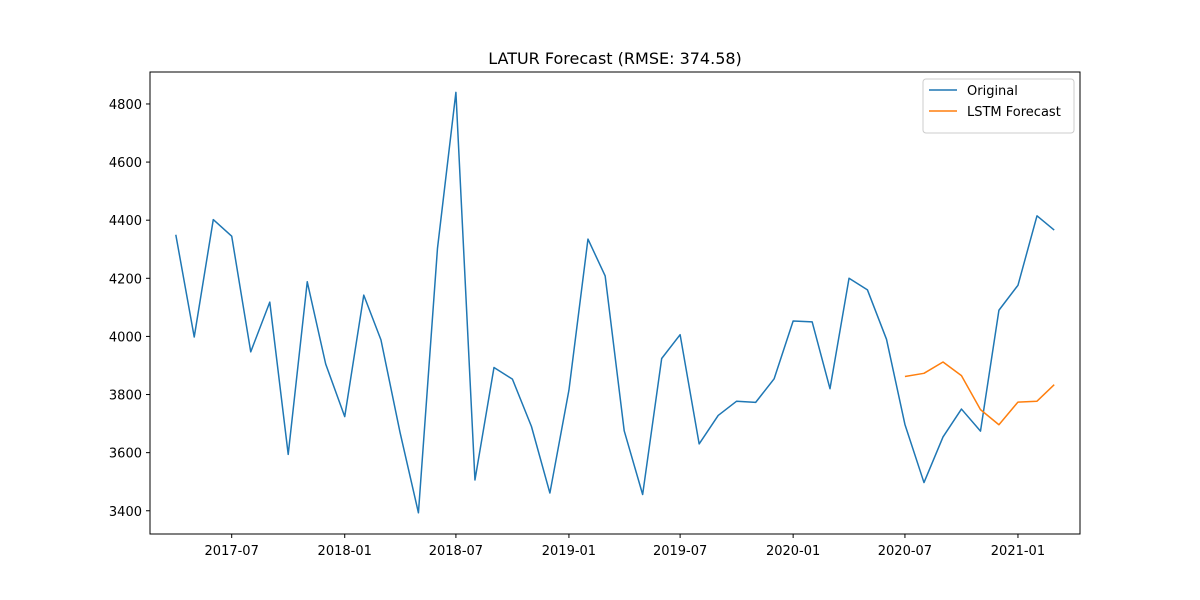 The width and height of the screenshot is (1200, 600). I want to click on y-tick-label: 3600, so click(125, 454).